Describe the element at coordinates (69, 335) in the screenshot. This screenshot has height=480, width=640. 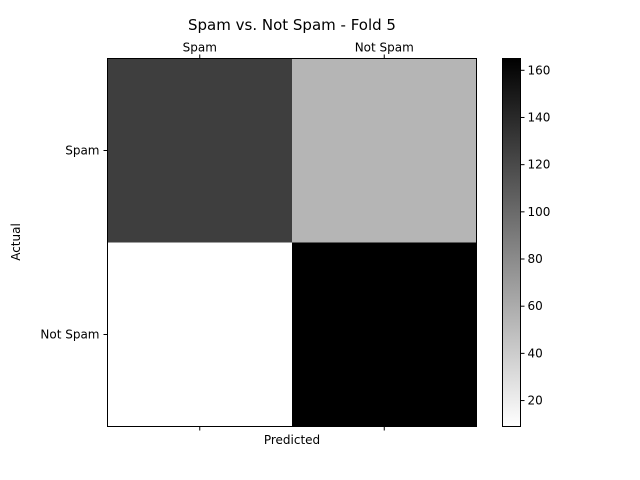
I see `y-tick-label: Not Spam` at that location.